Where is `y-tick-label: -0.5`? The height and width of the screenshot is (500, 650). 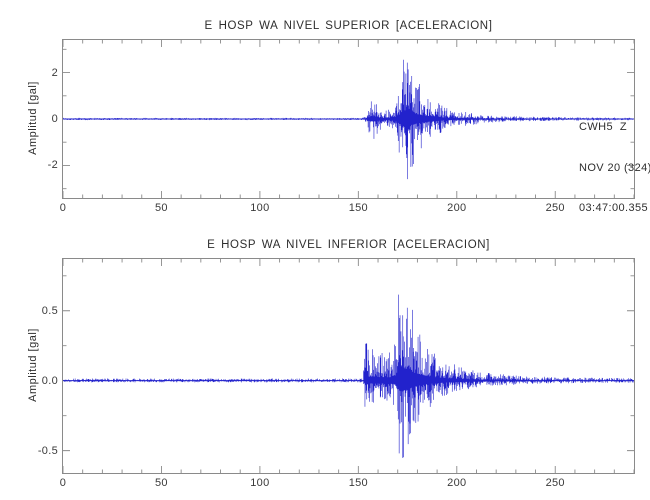
y-tick-label: -0.5 is located at coordinates (47, 450).